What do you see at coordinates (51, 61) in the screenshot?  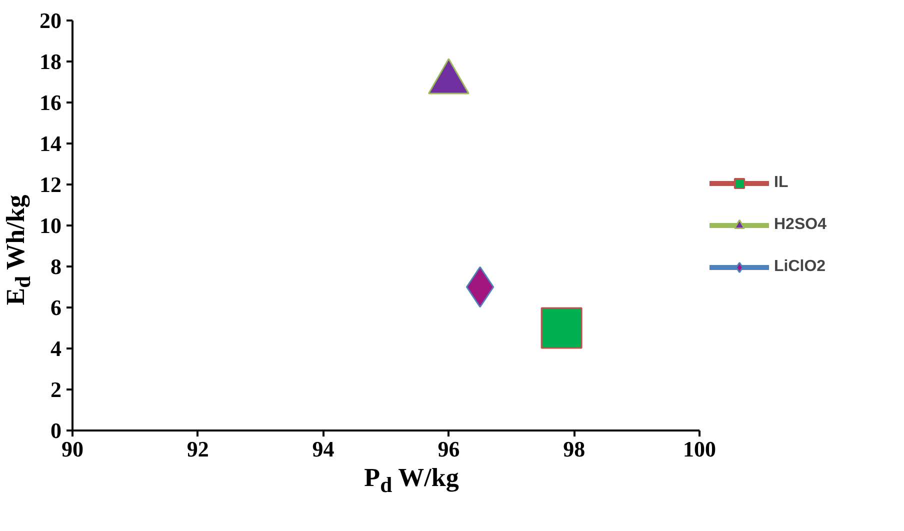 I see `y-tick-label: 18` at bounding box center [51, 61].